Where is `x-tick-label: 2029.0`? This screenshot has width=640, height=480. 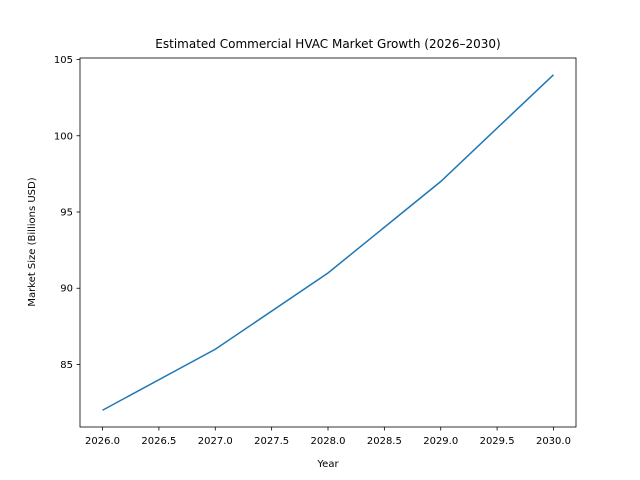
x-tick-label: 2029.0 is located at coordinates (440, 441).